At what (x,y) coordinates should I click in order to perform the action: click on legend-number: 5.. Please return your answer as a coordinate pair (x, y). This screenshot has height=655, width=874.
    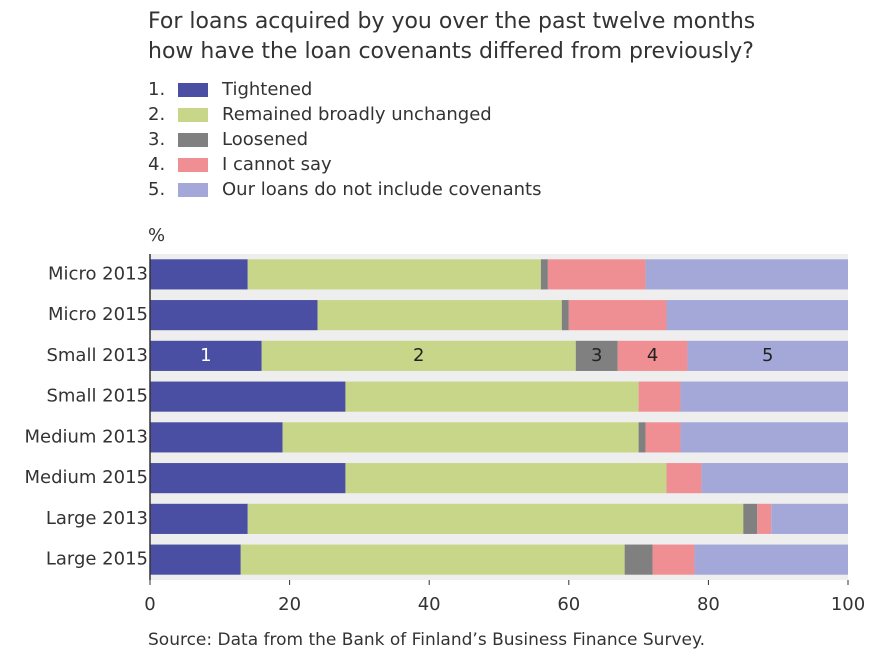
    Looking at the image, I should click on (156, 189).